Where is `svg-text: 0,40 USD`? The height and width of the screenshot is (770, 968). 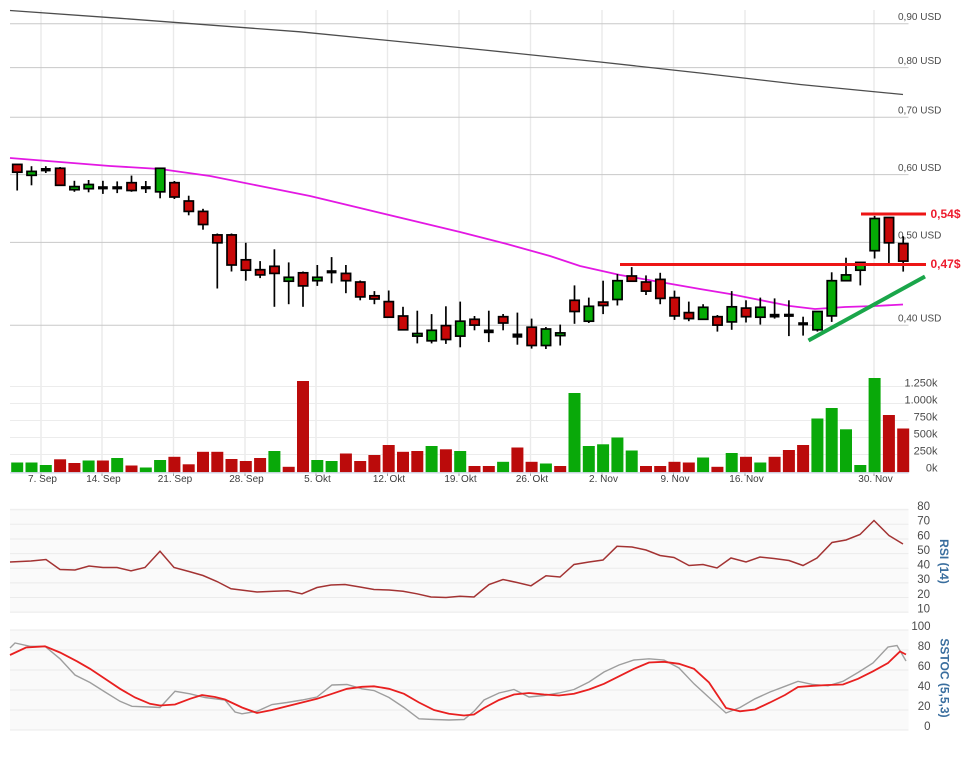 svg-text: 0,40 USD is located at coordinates (919, 319).